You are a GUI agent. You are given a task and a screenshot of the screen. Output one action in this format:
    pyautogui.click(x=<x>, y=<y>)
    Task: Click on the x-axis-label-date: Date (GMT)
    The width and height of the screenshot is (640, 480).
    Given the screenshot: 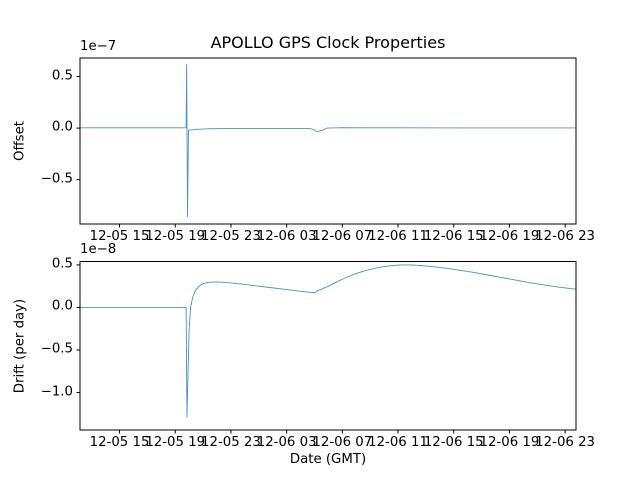 What is the action you would take?
    pyautogui.click(x=328, y=459)
    